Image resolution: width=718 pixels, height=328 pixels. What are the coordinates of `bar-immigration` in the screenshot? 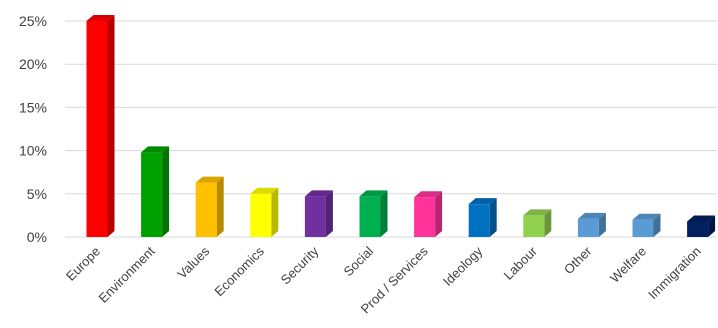 It's located at (701, 226).